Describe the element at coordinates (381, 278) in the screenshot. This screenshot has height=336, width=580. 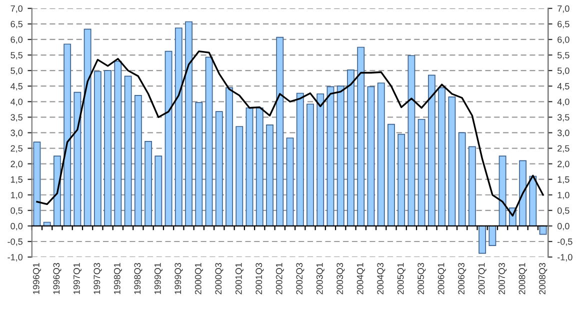
I see `x-tick-label: 2004Q3` at that location.